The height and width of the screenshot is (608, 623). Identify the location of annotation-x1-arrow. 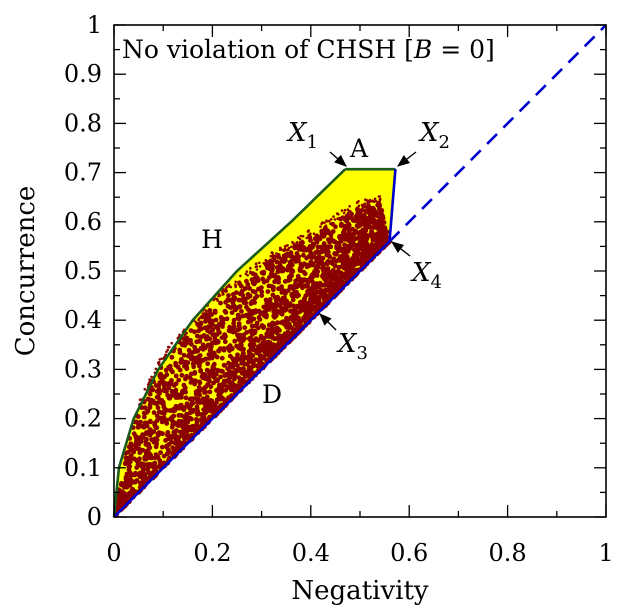
(338, 159).